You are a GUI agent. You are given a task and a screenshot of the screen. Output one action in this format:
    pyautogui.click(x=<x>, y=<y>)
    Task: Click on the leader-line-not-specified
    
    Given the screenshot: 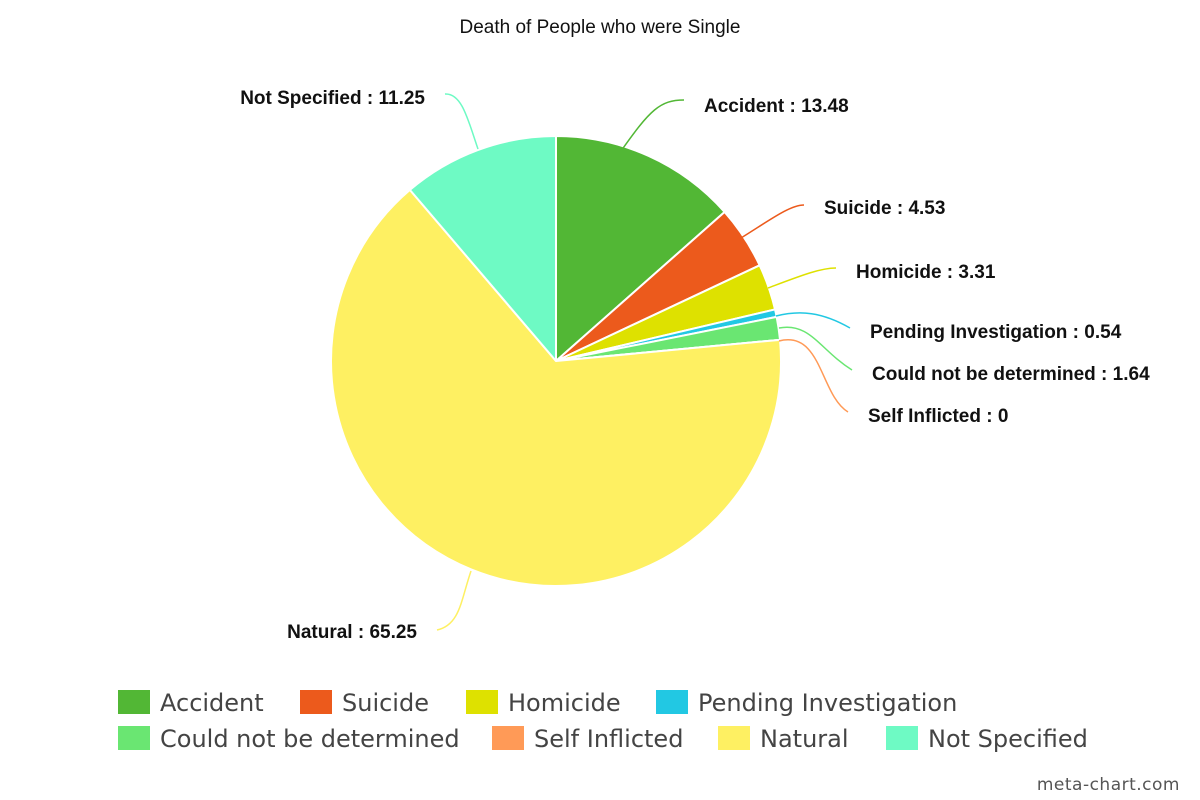 What is the action you would take?
    pyautogui.click(x=461, y=121)
    